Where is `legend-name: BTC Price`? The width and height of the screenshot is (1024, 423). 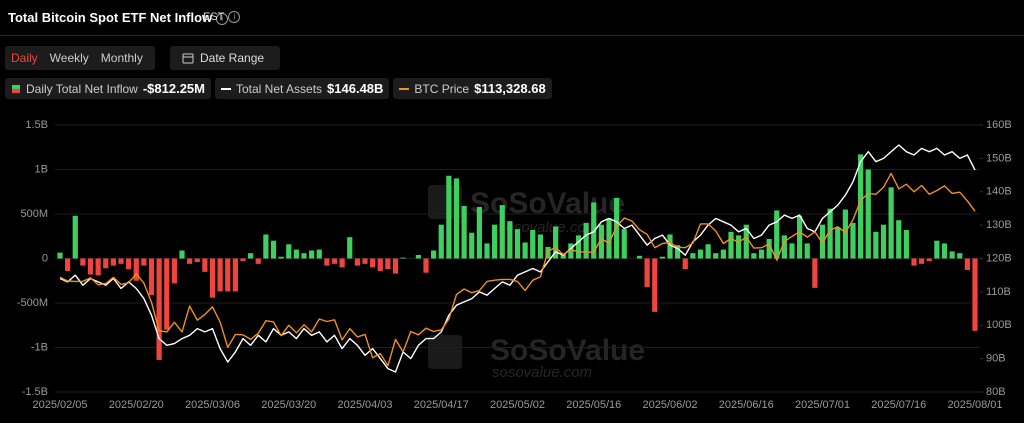 legend-name: BTC Price is located at coordinates (442, 88).